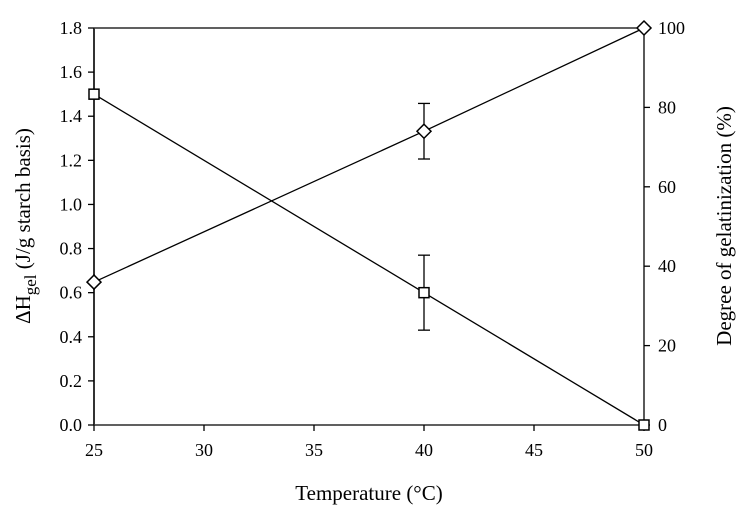 The image size is (752, 511). I want to click on x-tick-label: 50, so click(644, 450).